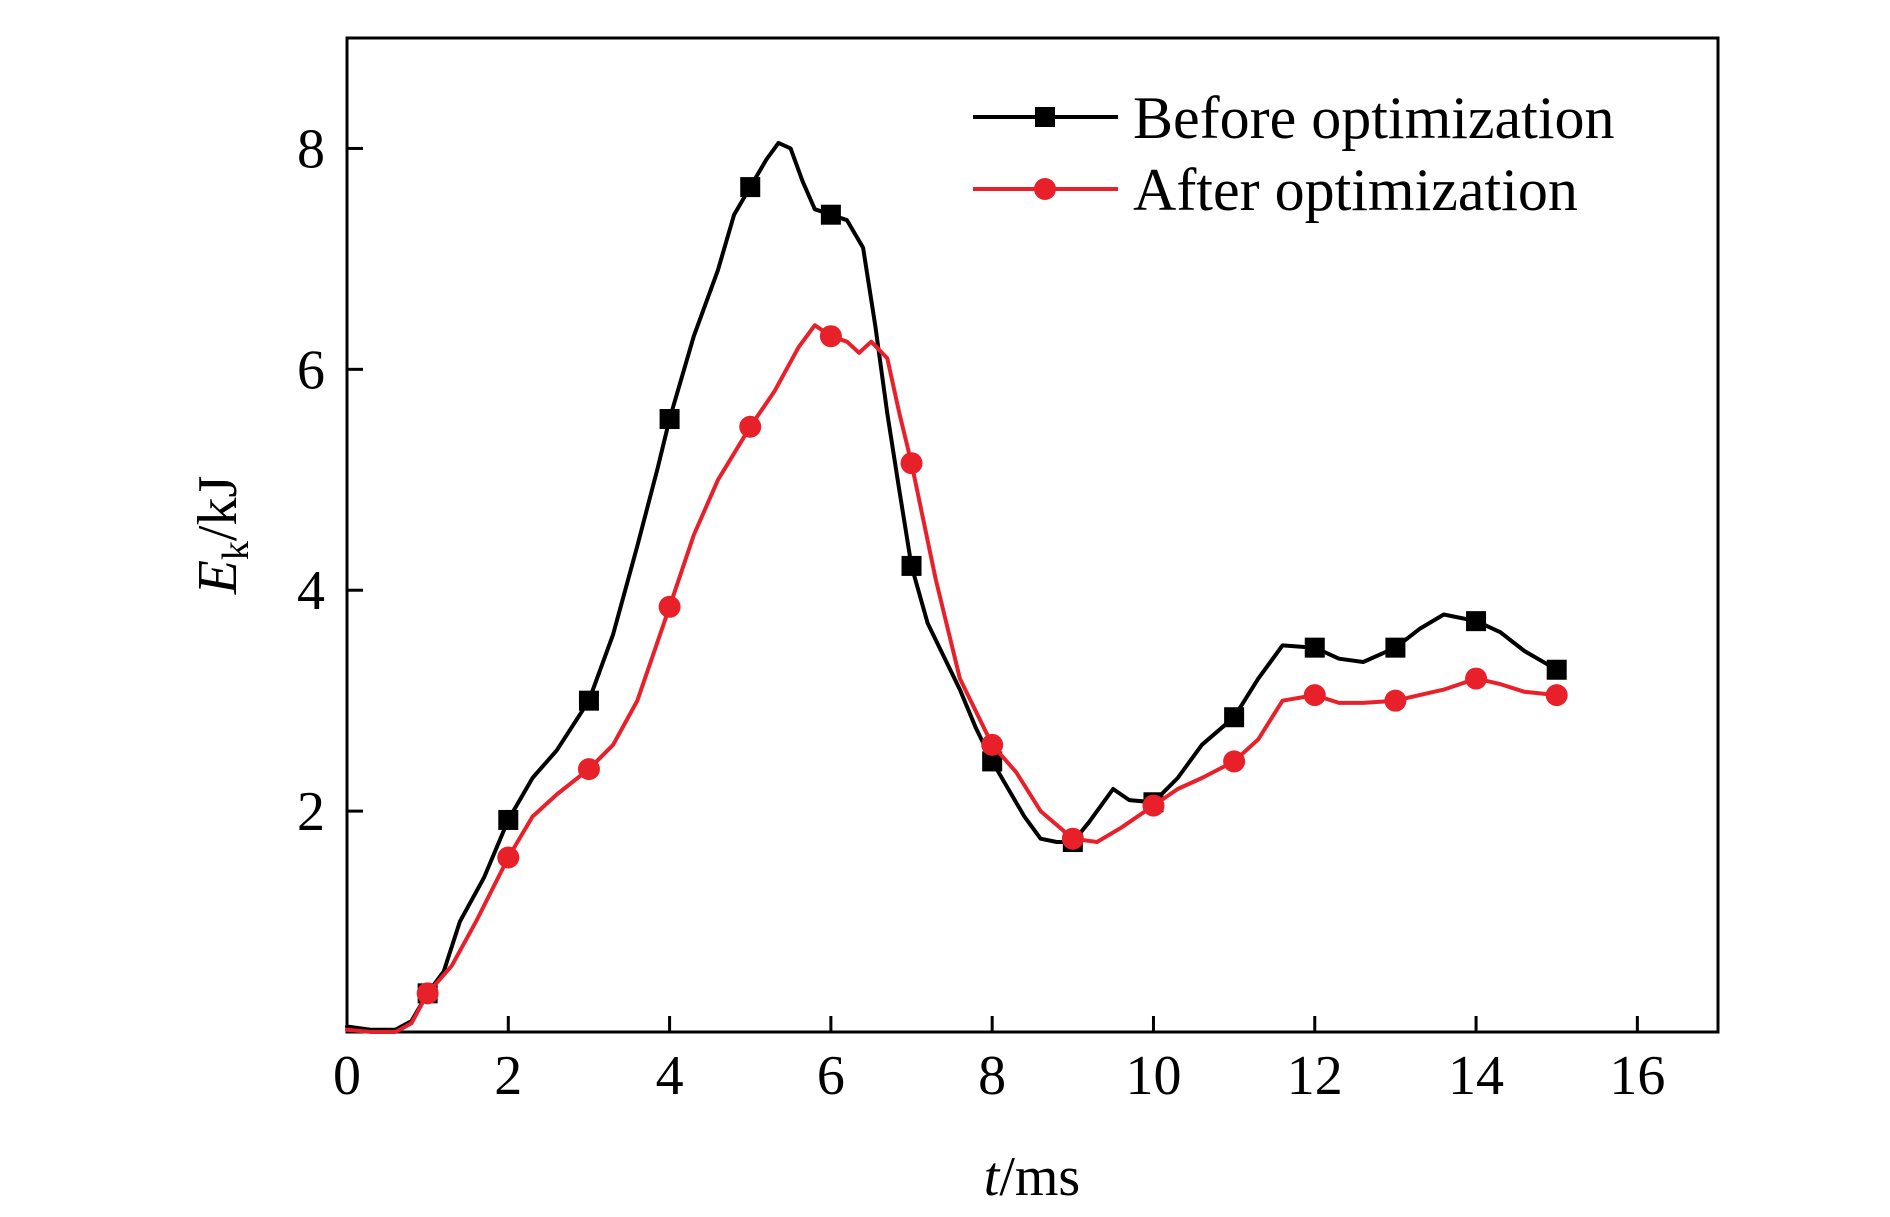  I want to click on x-tick-label: 4, so click(670, 1076).